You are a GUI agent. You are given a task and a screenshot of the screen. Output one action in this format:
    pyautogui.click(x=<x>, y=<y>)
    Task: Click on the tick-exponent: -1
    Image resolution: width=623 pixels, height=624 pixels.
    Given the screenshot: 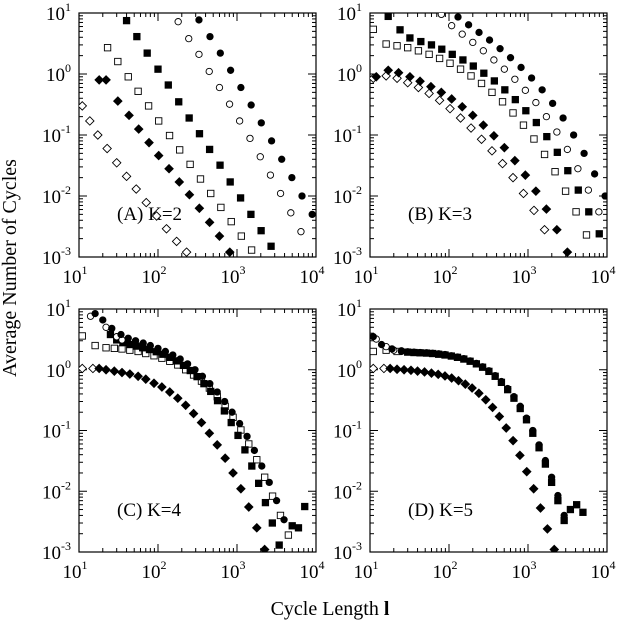 What is the action you would take?
    pyautogui.click(x=357, y=129)
    